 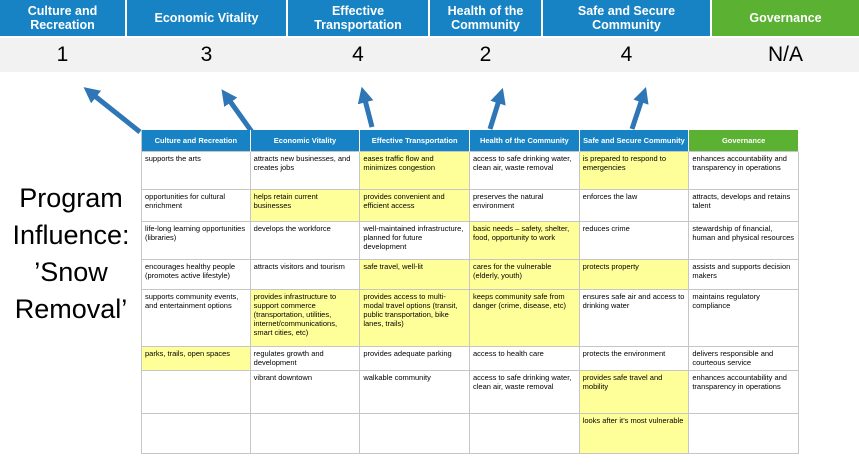 I want to click on matrix-cell: provides adequate parking, so click(x=415, y=359).